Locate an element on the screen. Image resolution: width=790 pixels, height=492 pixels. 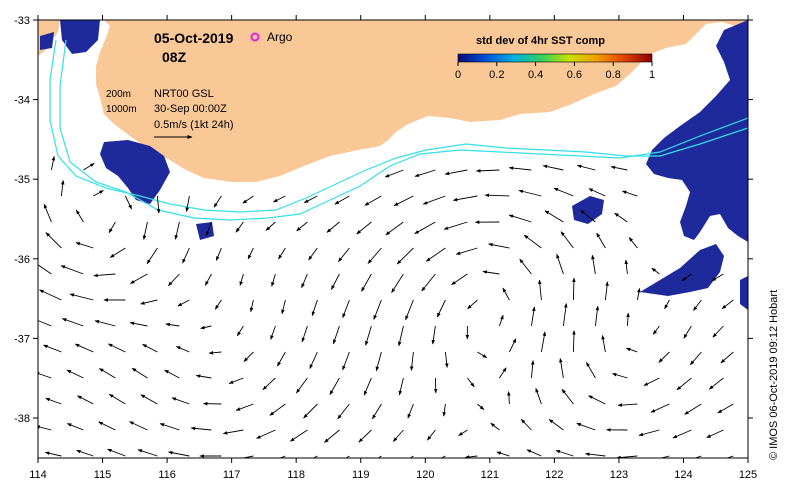
model-source: NRT00 GSL is located at coordinates (184, 94).